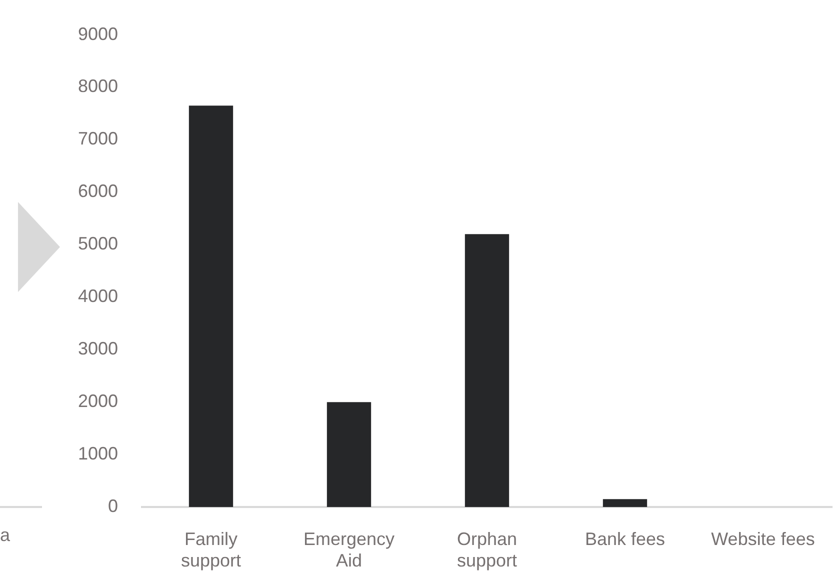  I want to click on y-tick-label: 5000, so click(98, 244).